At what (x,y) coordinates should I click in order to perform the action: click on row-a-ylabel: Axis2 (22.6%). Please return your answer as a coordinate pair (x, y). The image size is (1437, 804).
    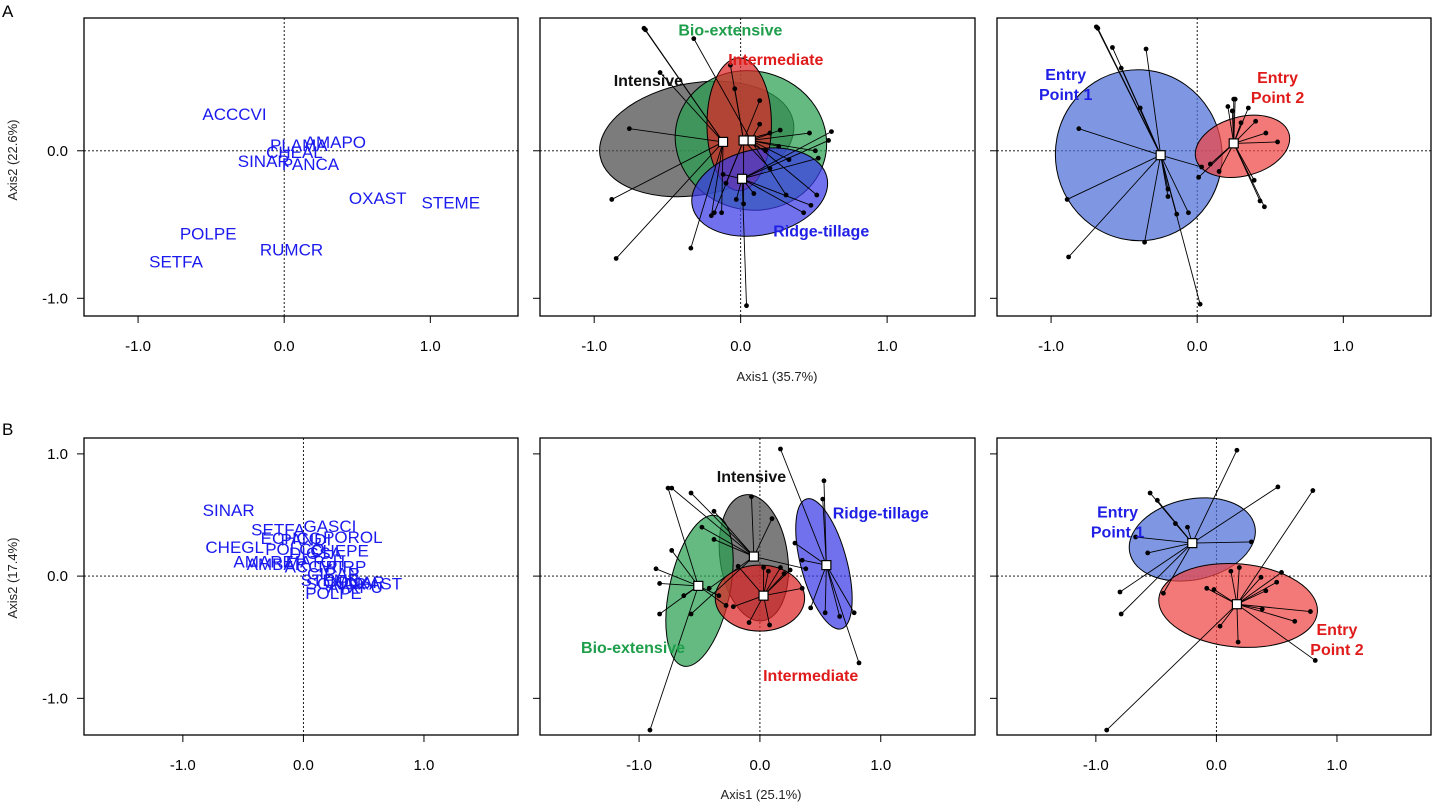
    Looking at the image, I should click on (12, 160).